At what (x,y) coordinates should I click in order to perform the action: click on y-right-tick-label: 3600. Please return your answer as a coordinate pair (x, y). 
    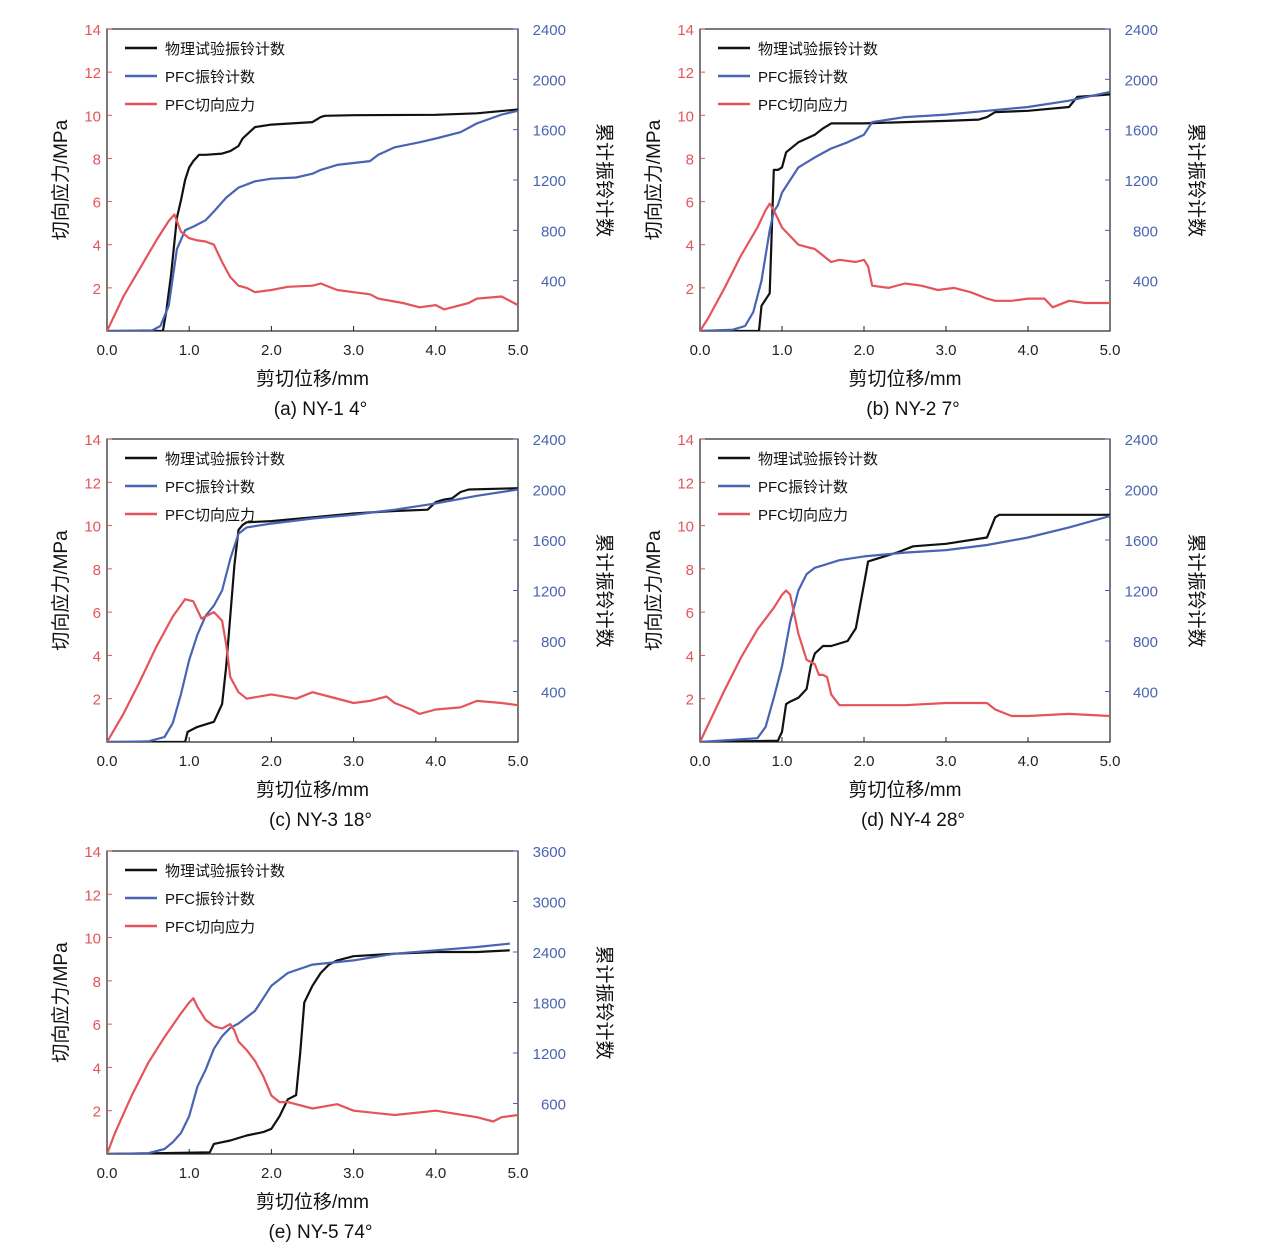
    Looking at the image, I should click on (549, 852).